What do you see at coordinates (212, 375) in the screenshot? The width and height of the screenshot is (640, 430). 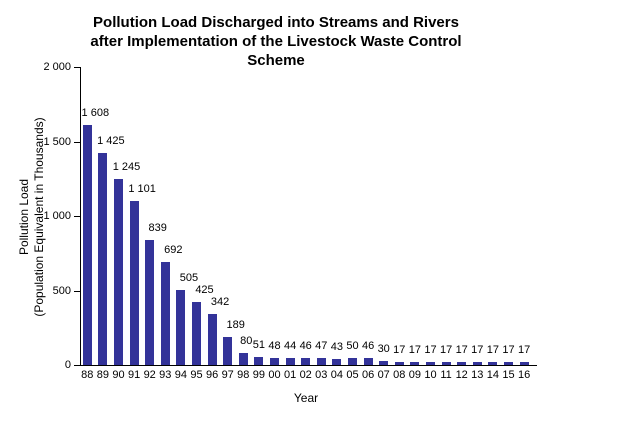 I see `x-axis-category-label: 96` at bounding box center [212, 375].